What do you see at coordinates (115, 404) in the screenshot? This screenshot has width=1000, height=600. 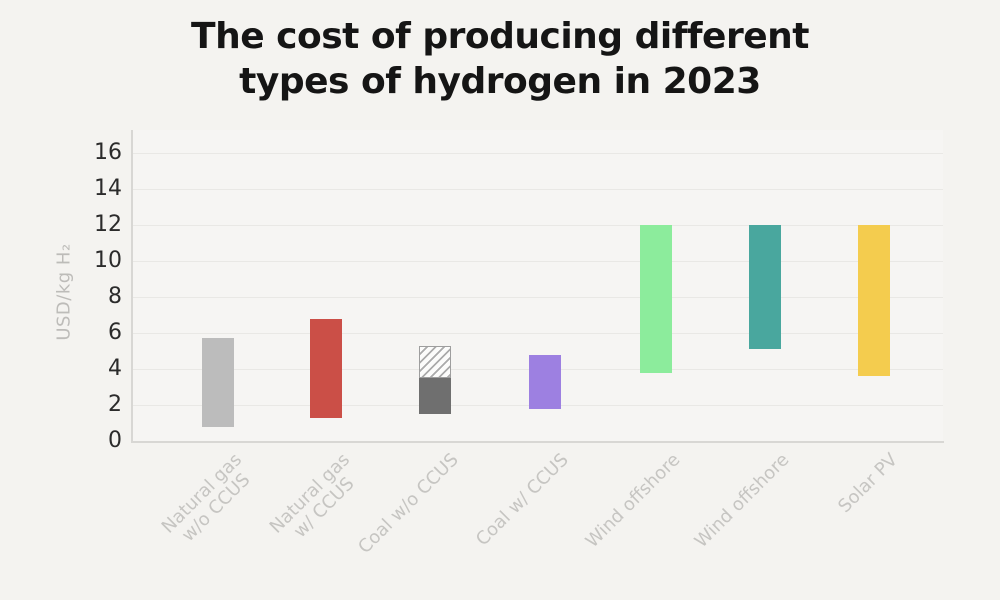 I see `y-tick-label-2: 2` at bounding box center [115, 404].